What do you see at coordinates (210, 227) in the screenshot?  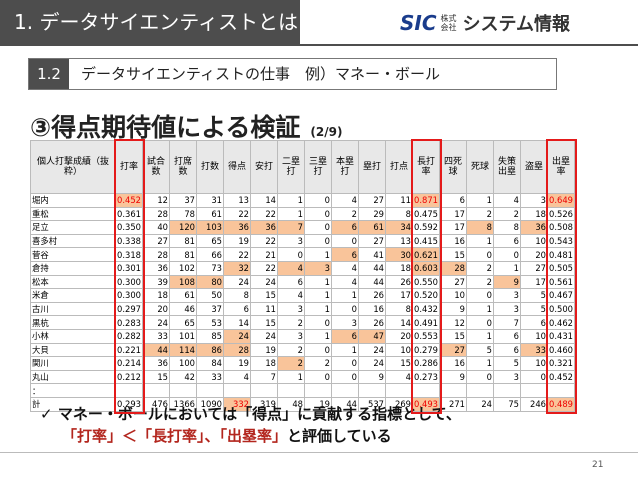 I see `cell: 103` at bounding box center [210, 227].